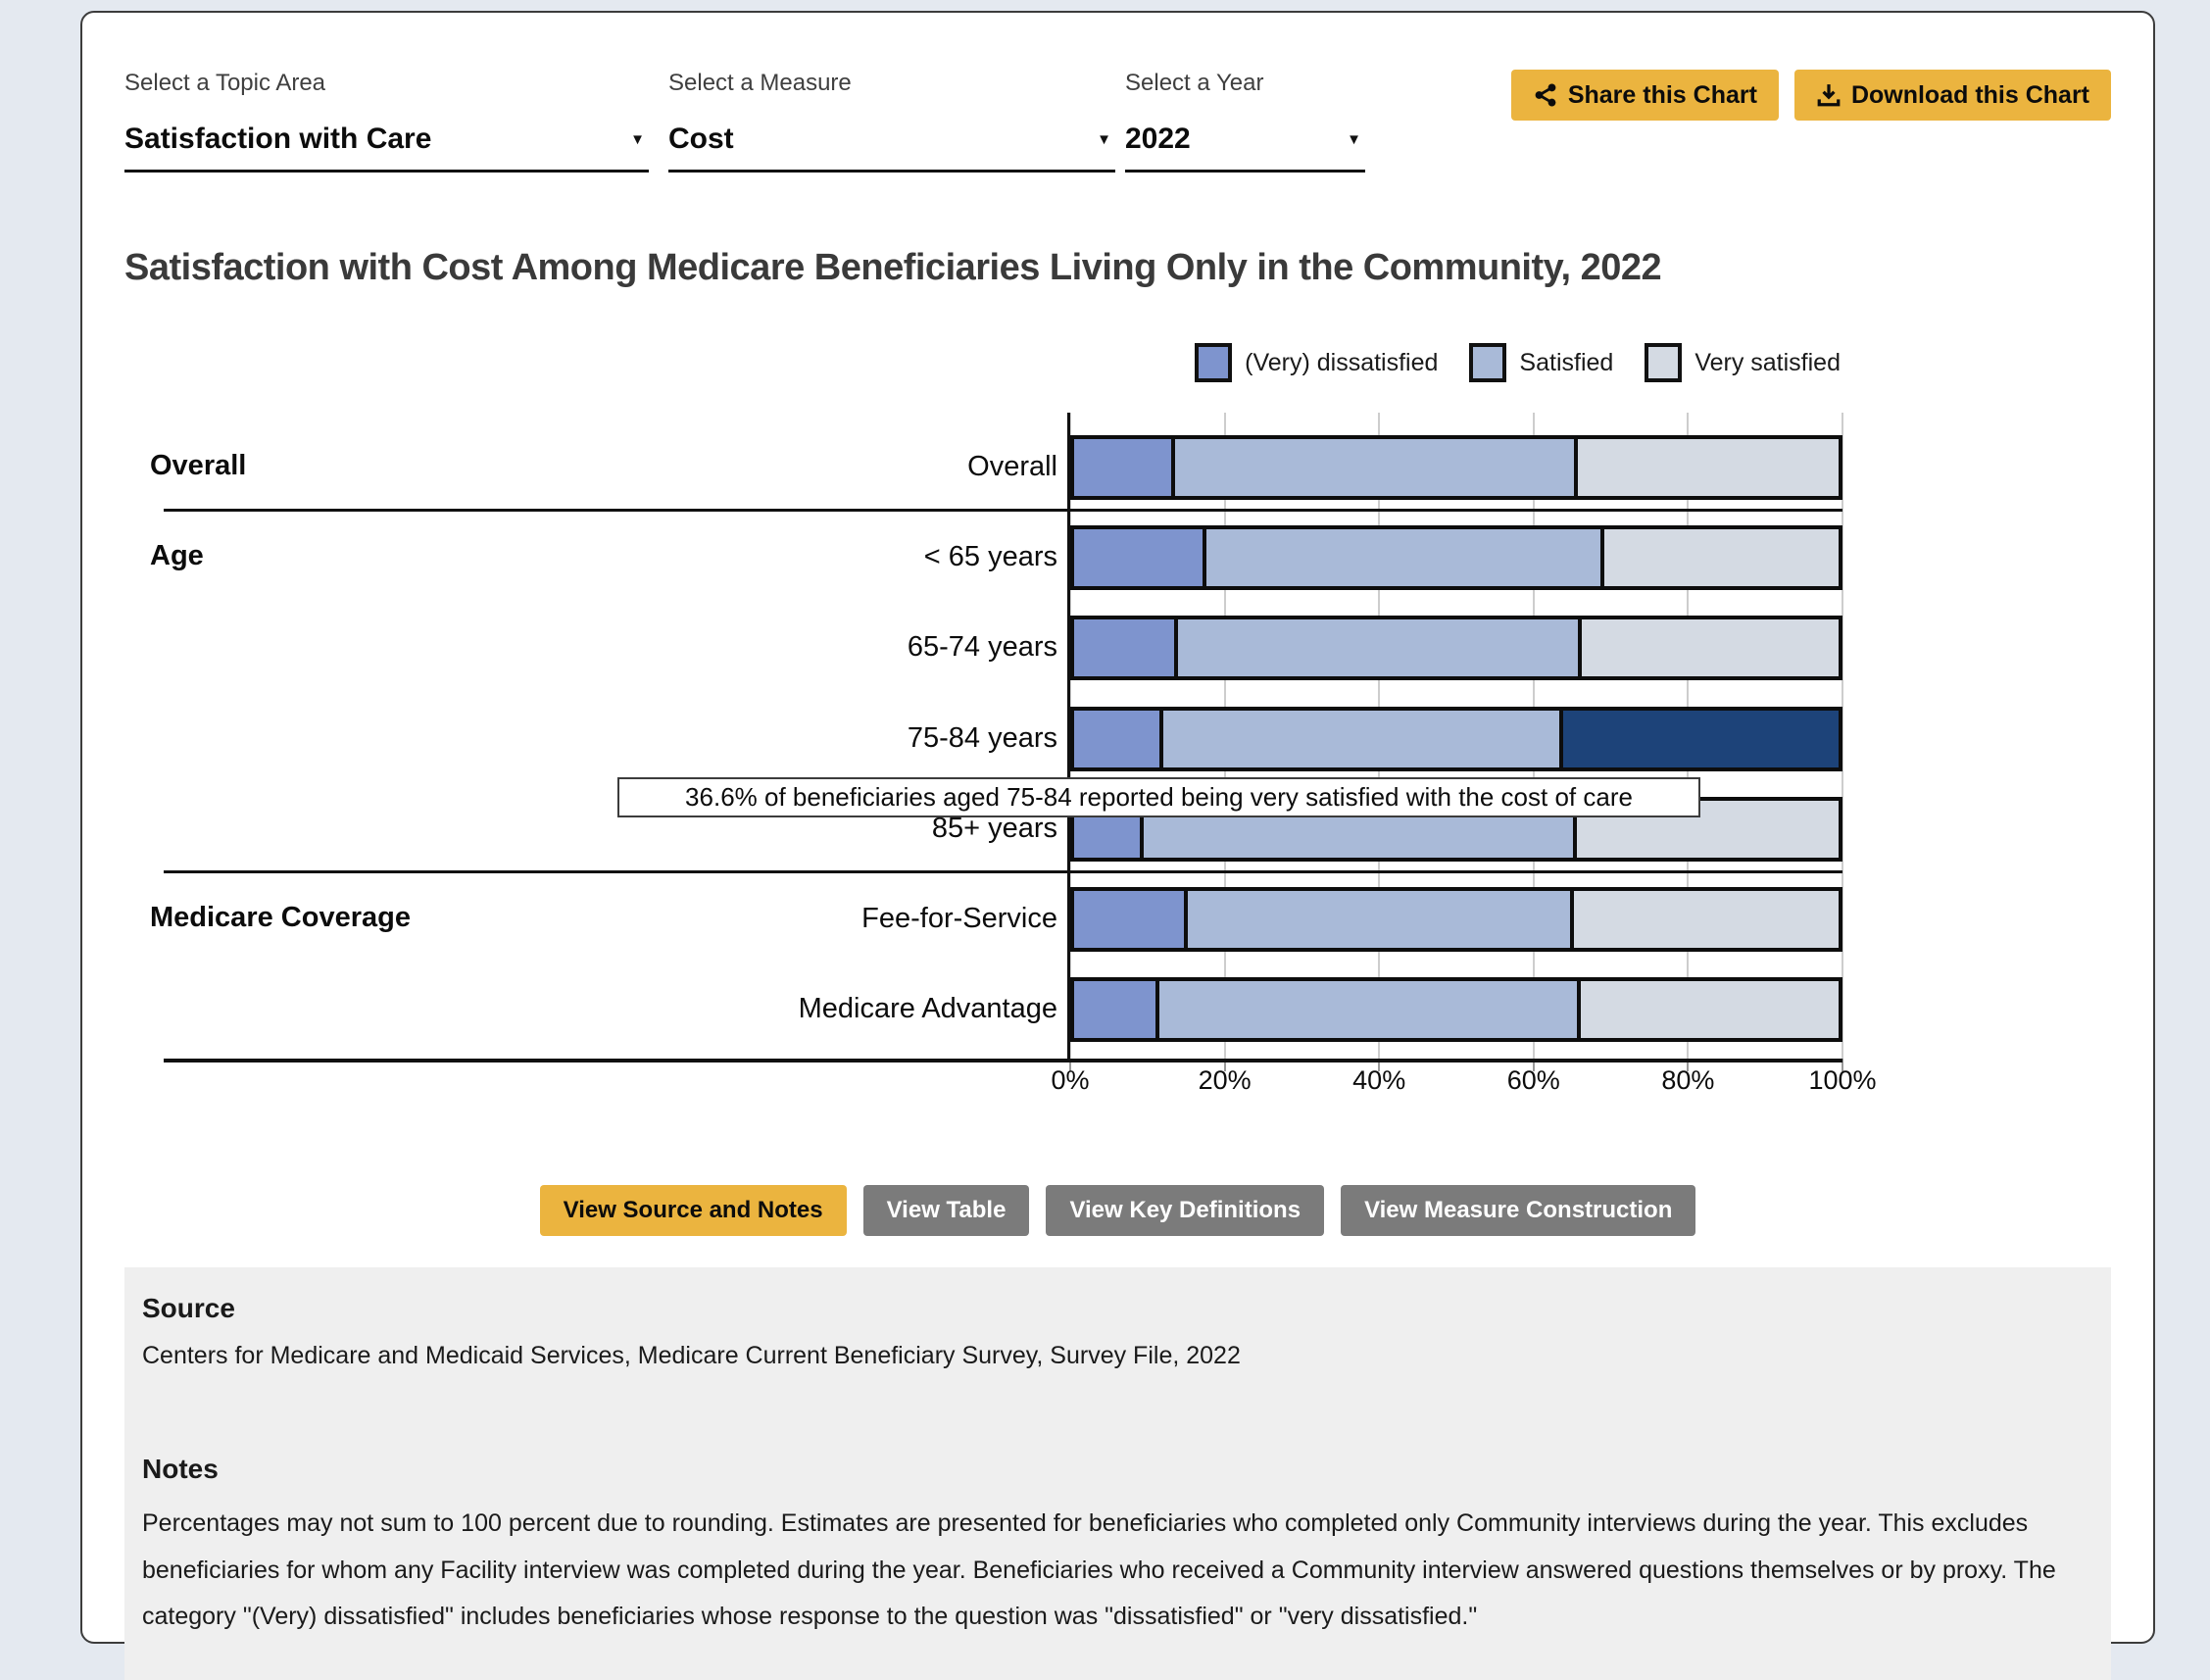 The width and height of the screenshot is (2210, 1680). What do you see at coordinates (1185, 1210) in the screenshot?
I see `view-key-definitions-button: View Key Definitions` at bounding box center [1185, 1210].